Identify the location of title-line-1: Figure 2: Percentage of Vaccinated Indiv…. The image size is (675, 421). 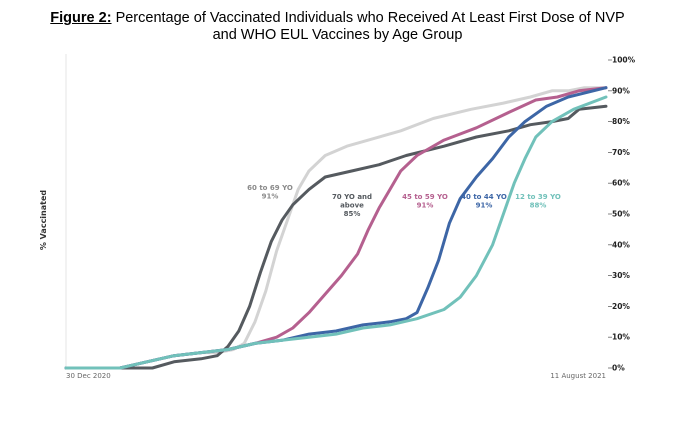
(337, 18).